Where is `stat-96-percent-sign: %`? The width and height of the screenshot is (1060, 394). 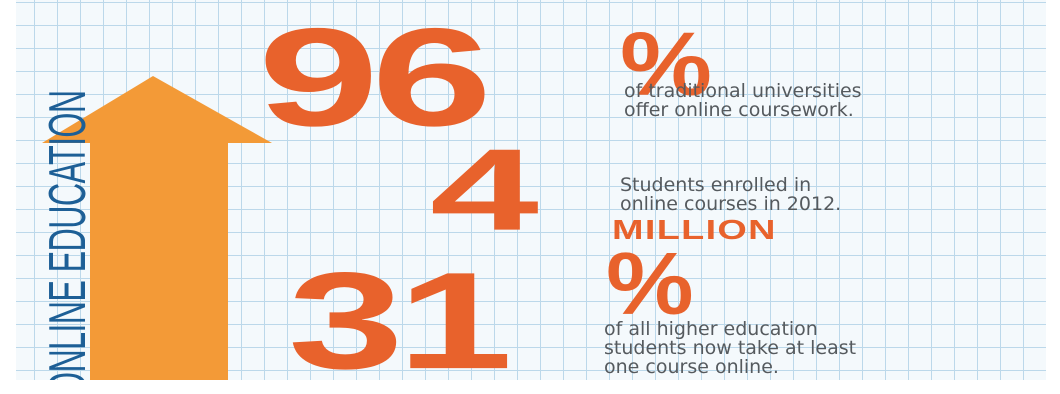 stat-96-percent-sign: % is located at coordinates (666, 65).